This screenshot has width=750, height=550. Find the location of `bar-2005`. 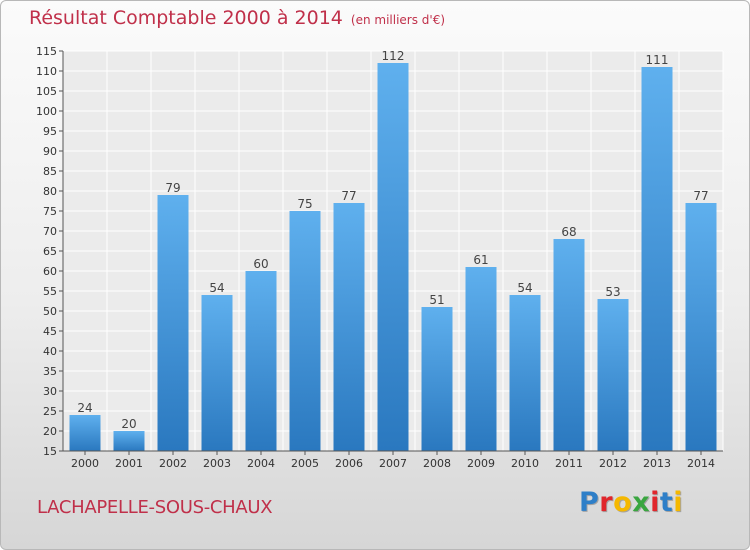

bar-2005 is located at coordinates (305, 331).